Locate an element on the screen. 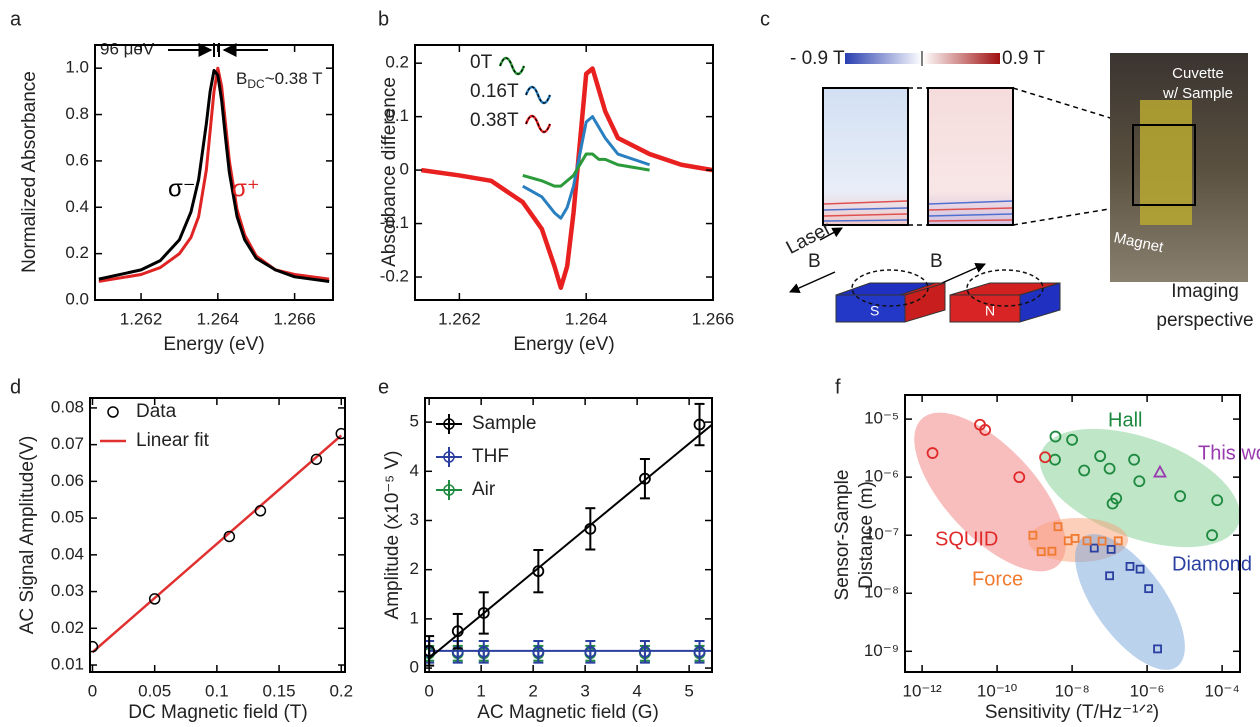  y-tick-label: 0.8 is located at coordinates (77, 113).